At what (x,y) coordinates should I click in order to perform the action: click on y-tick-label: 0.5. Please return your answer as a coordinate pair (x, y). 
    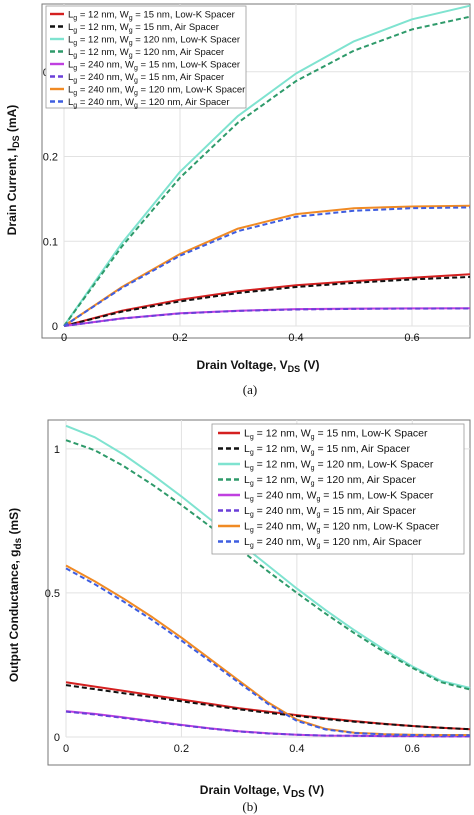
    Looking at the image, I should click on (52, 594).